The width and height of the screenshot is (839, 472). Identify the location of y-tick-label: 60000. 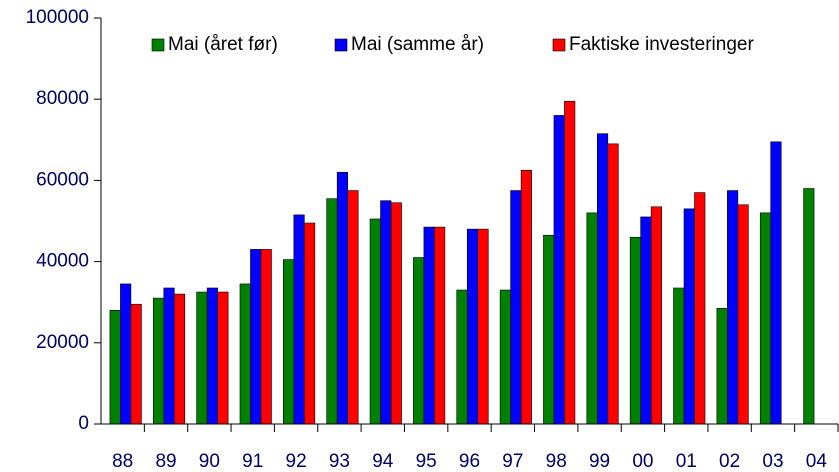
(62, 179).